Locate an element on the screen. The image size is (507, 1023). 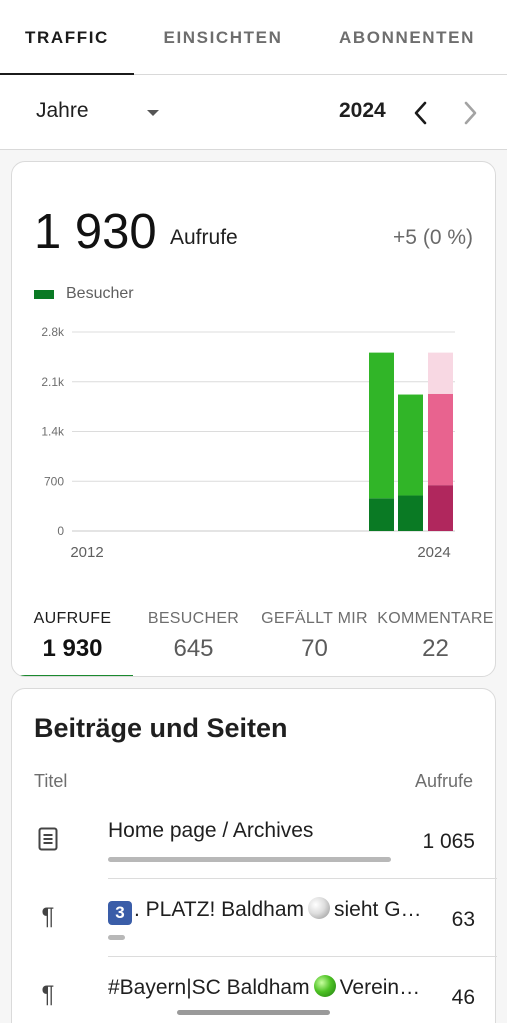
total-views-label: Aufrufe is located at coordinates (204, 237).